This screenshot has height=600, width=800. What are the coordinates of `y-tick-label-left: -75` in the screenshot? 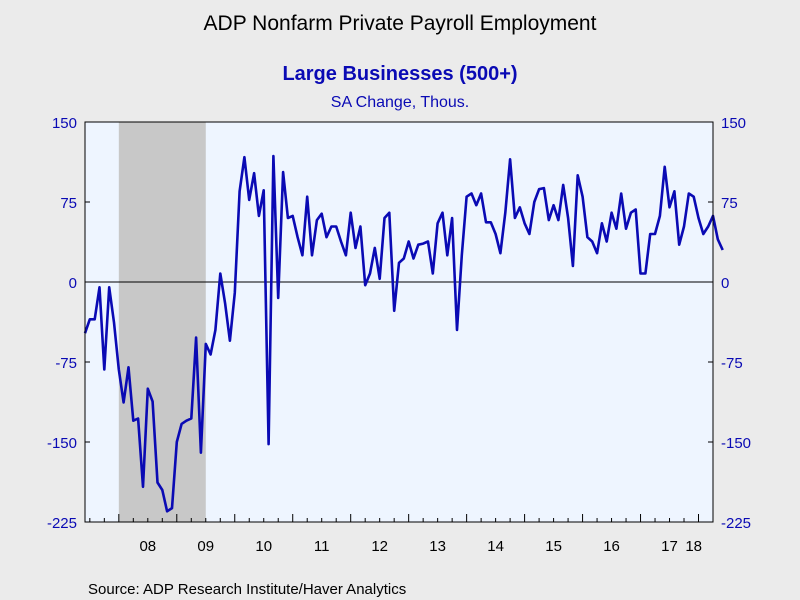 It's located at (66, 363).